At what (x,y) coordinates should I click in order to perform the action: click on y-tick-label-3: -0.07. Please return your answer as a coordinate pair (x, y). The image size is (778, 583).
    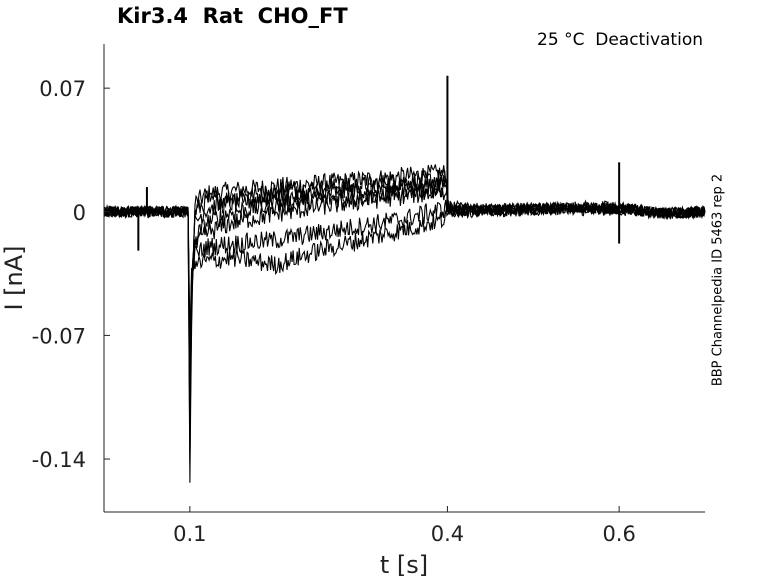
    Looking at the image, I should click on (59, 336).